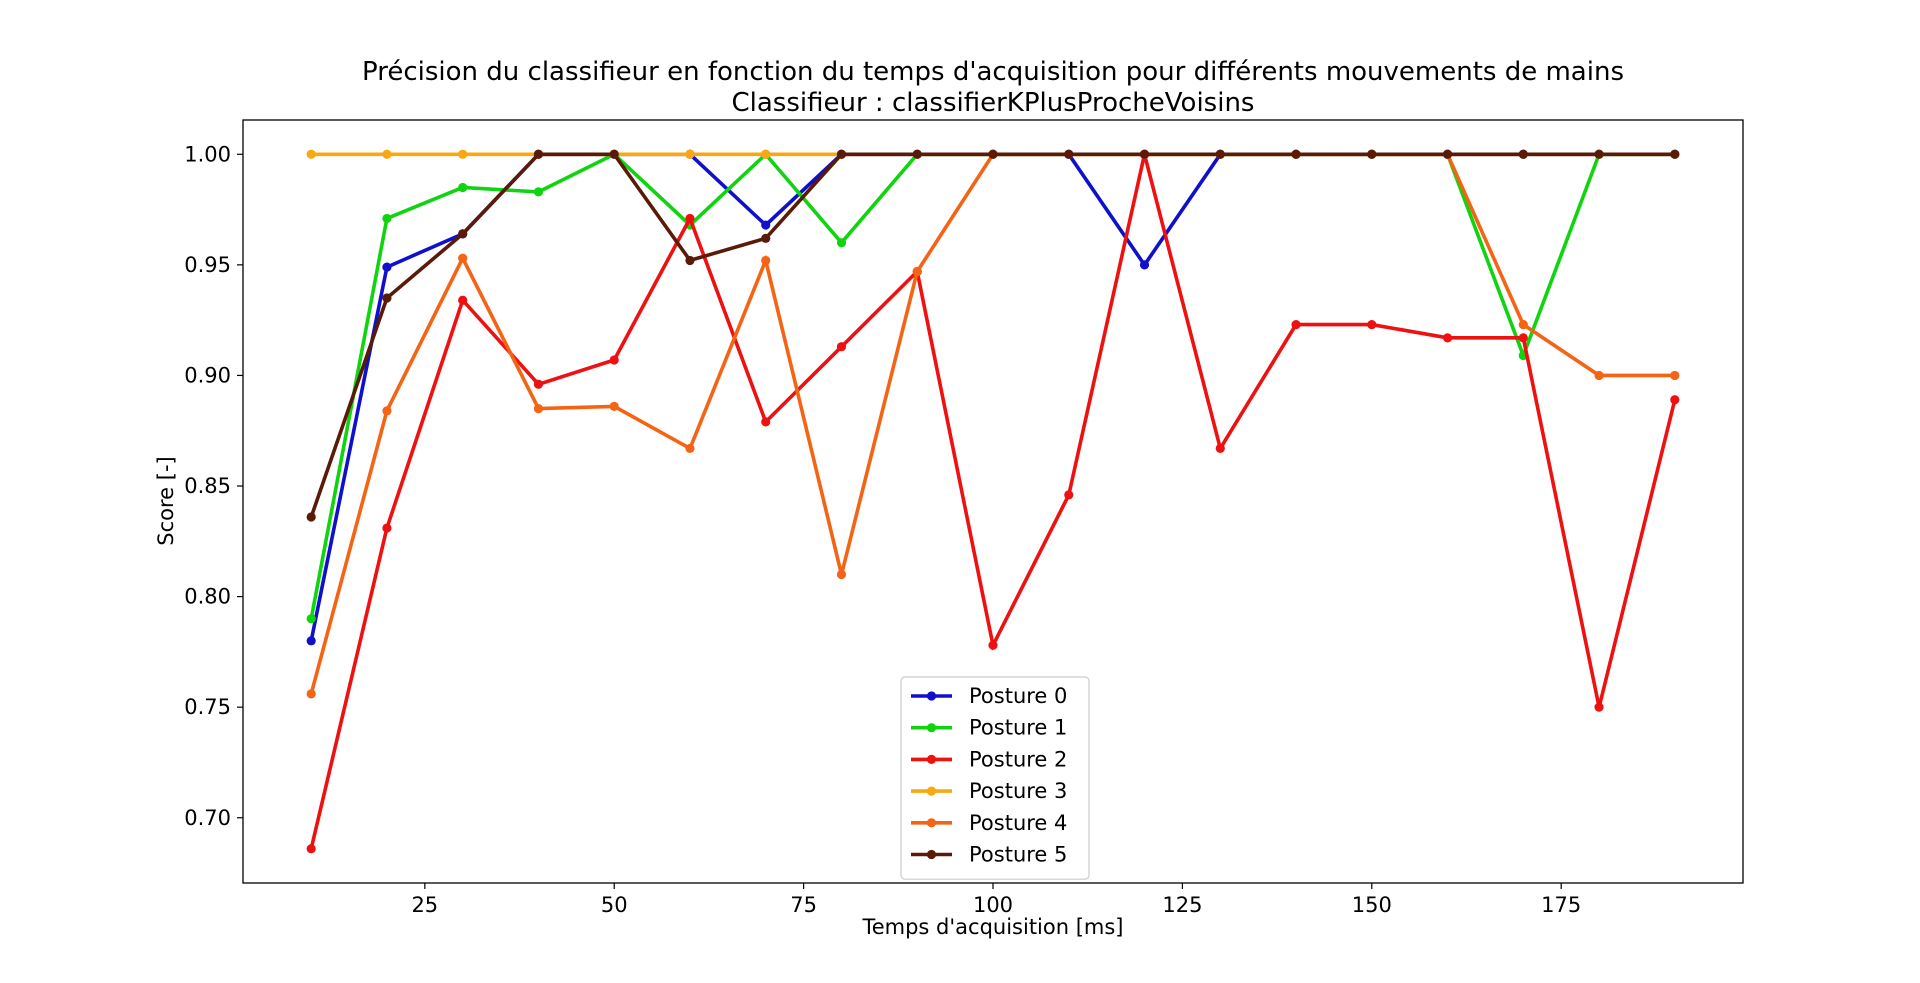  I want to click on x-tick-label: 150, so click(1372, 905).